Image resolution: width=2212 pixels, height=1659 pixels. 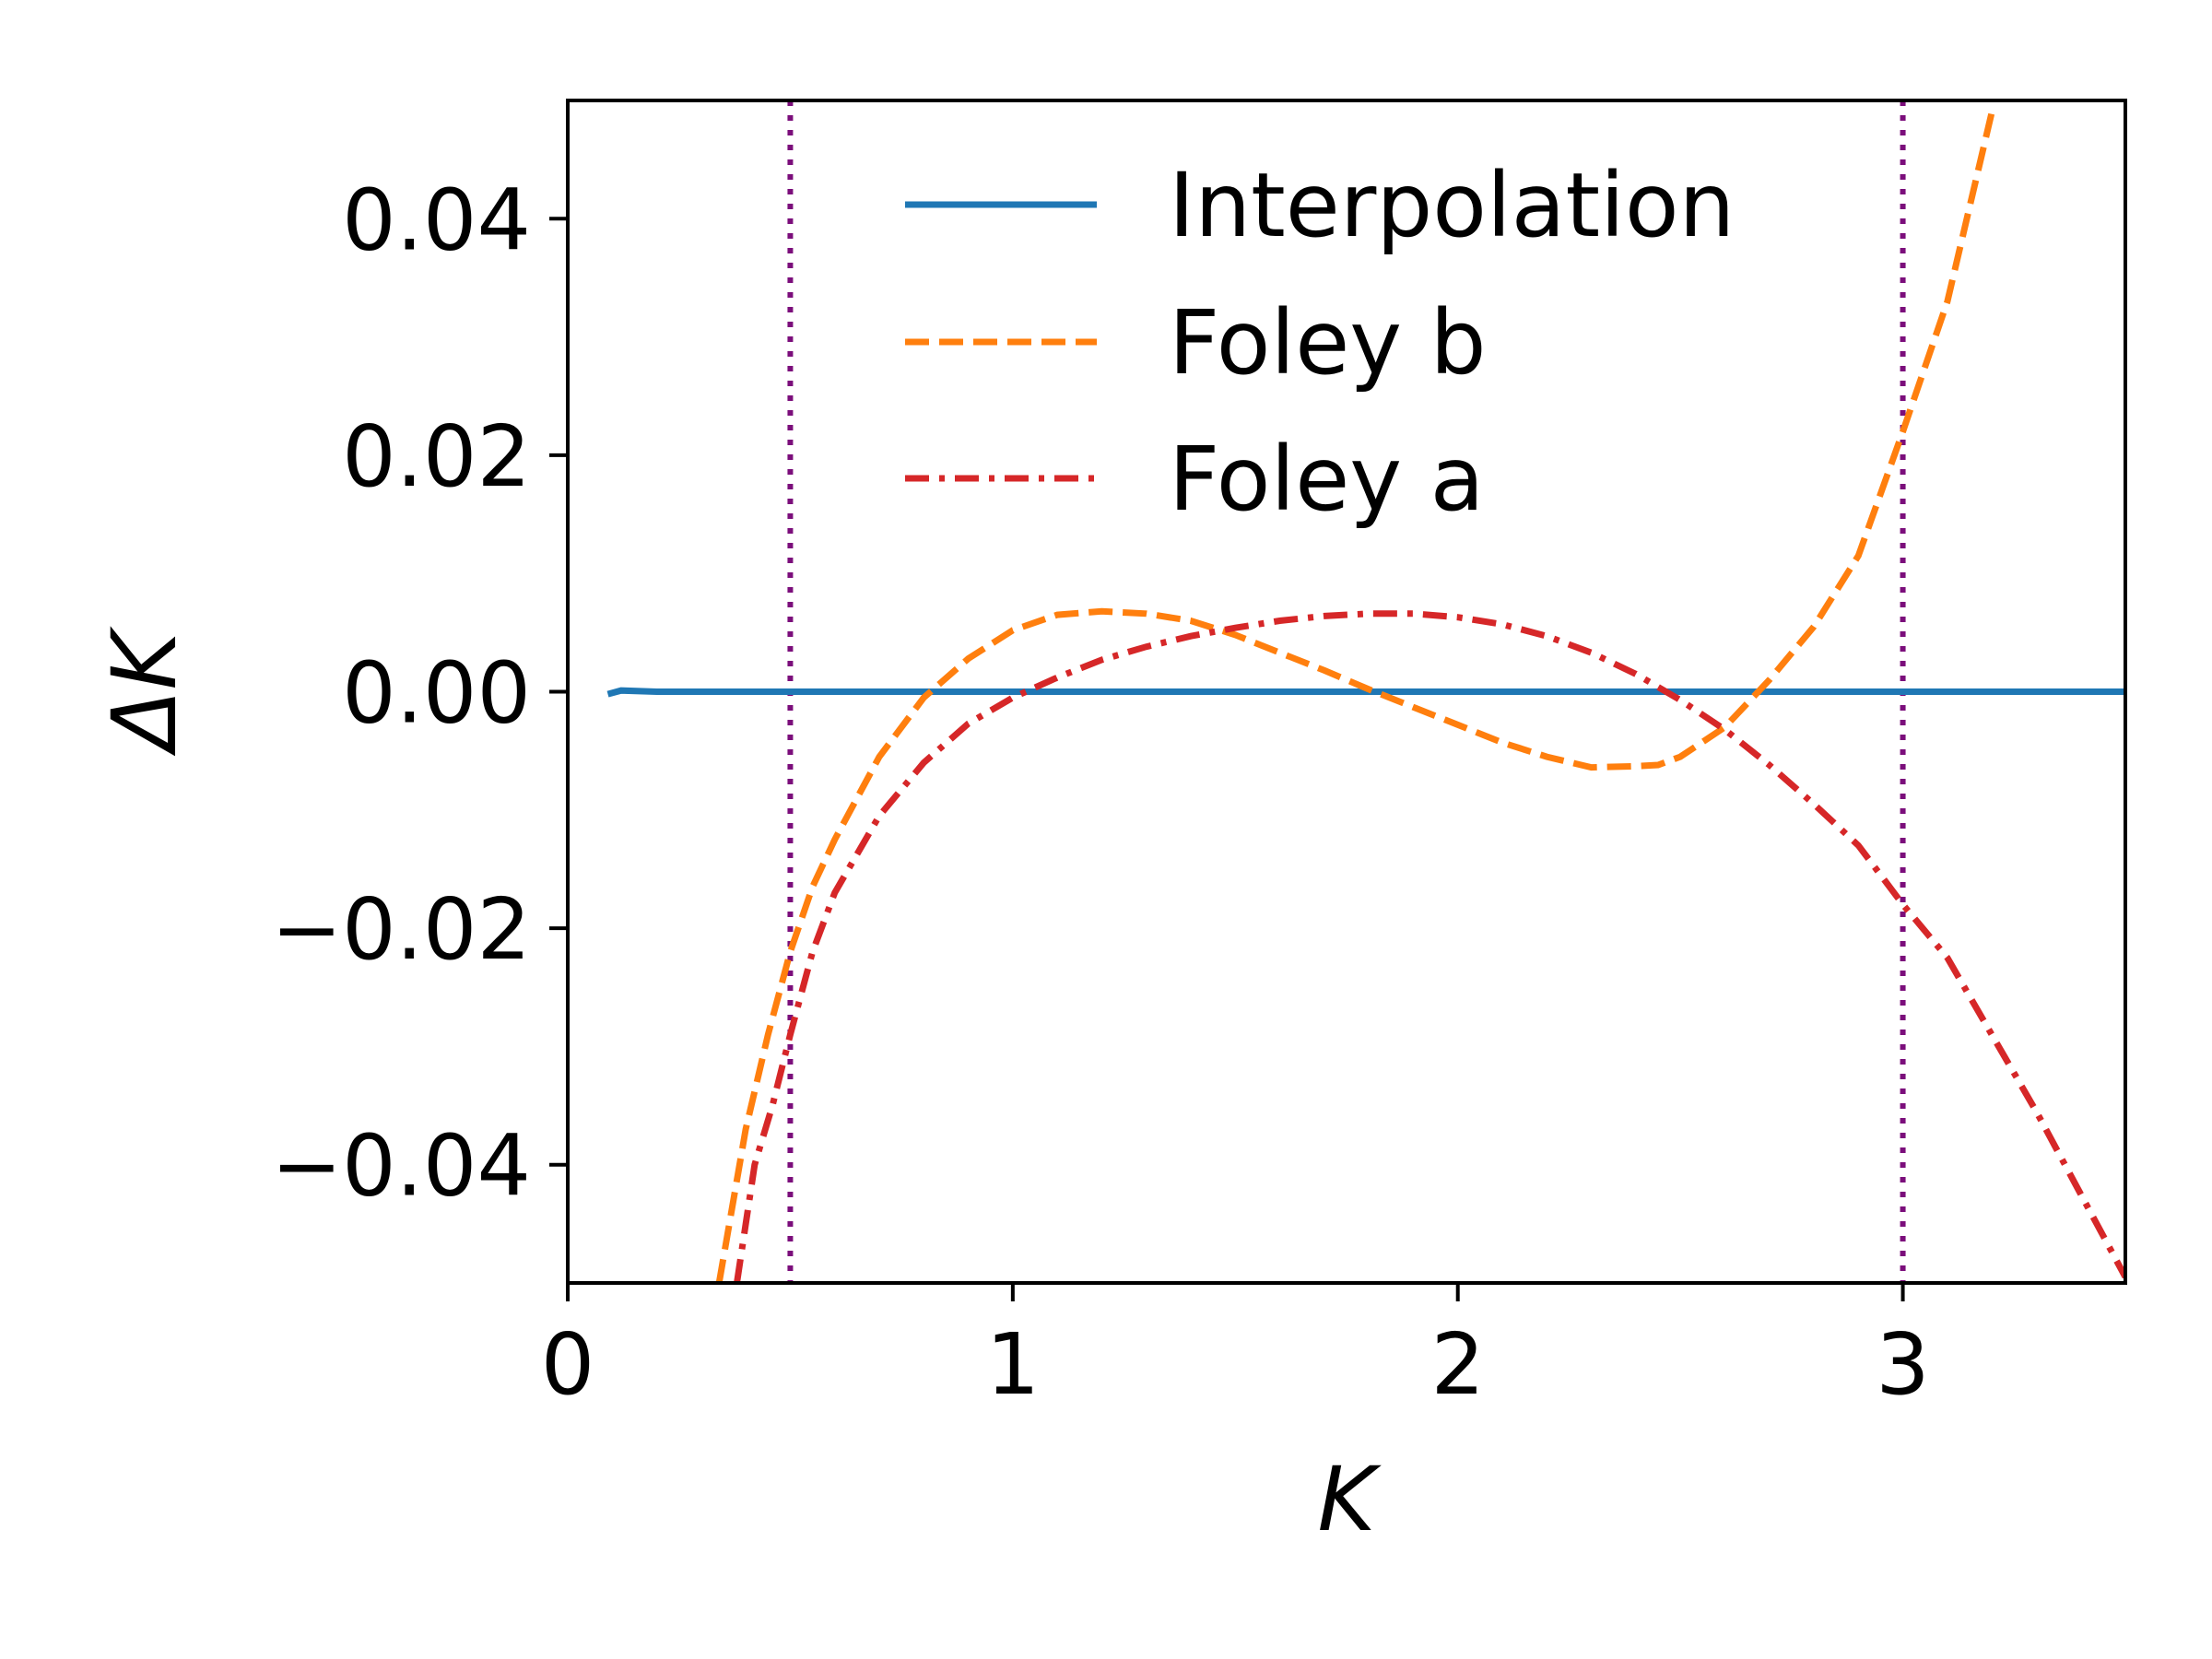 I want to click on y-tick-label: 0.00, so click(x=436, y=693).